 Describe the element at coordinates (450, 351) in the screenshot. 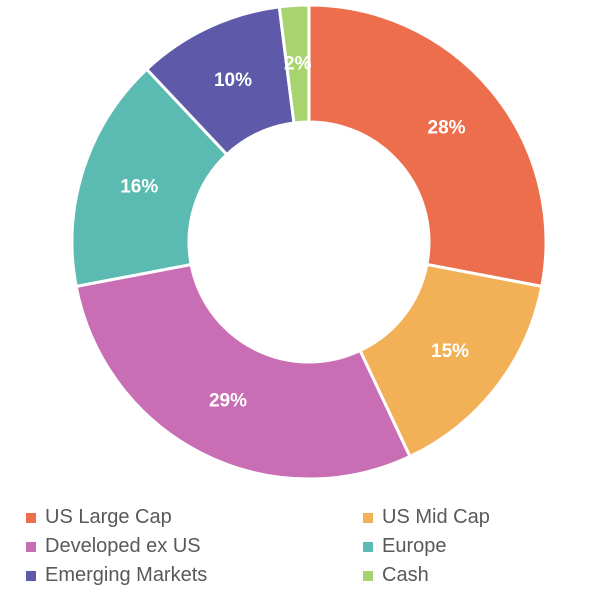

I see `slice-label-us-mid-cap: 15%` at that location.